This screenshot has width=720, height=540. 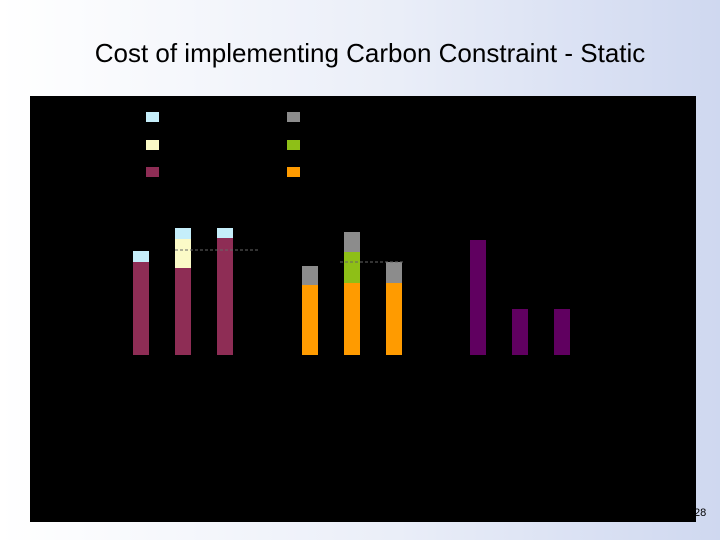 I want to click on legend, so click(x=223, y=144).